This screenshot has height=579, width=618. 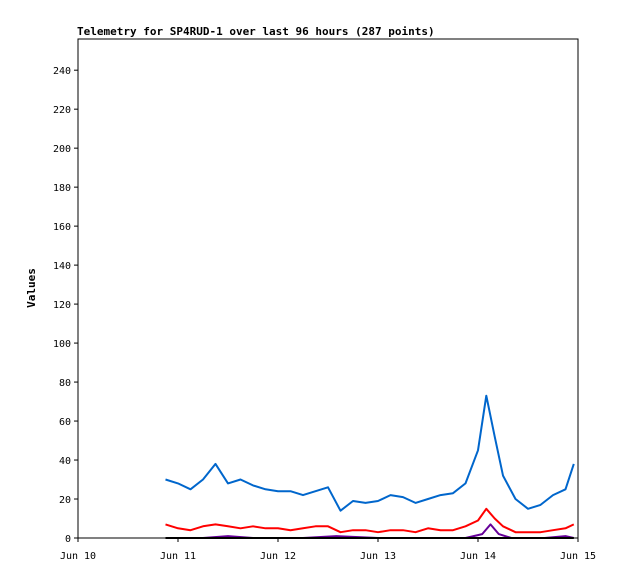 I want to click on y-tick-label: 20, so click(x=65, y=500).